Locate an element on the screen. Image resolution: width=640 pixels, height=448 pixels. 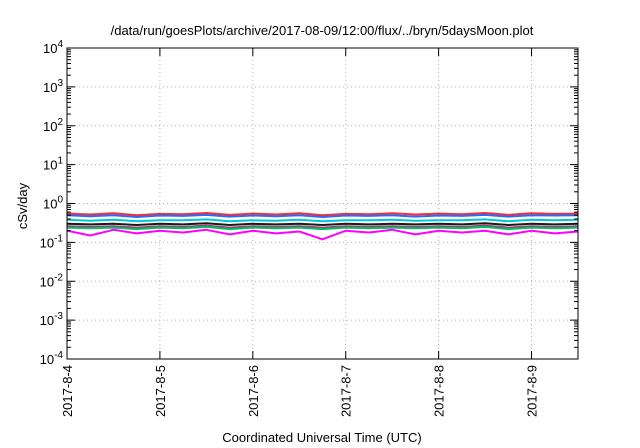
y-tick-label: 10⁰ is located at coordinates (53, 203).